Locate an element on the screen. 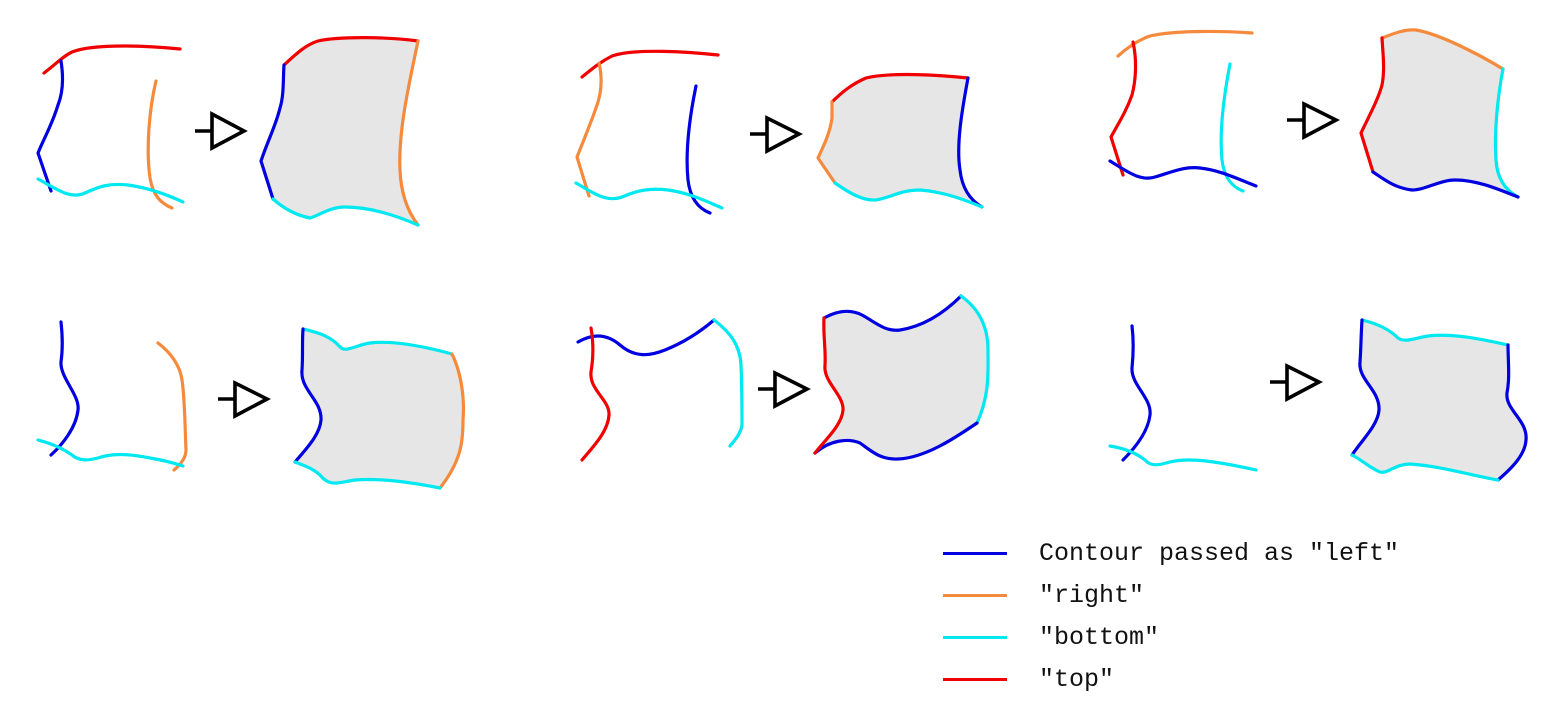 The height and width of the screenshot is (717, 1551). legend-label-bottom: "bottom" is located at coordinates (1099, 637).